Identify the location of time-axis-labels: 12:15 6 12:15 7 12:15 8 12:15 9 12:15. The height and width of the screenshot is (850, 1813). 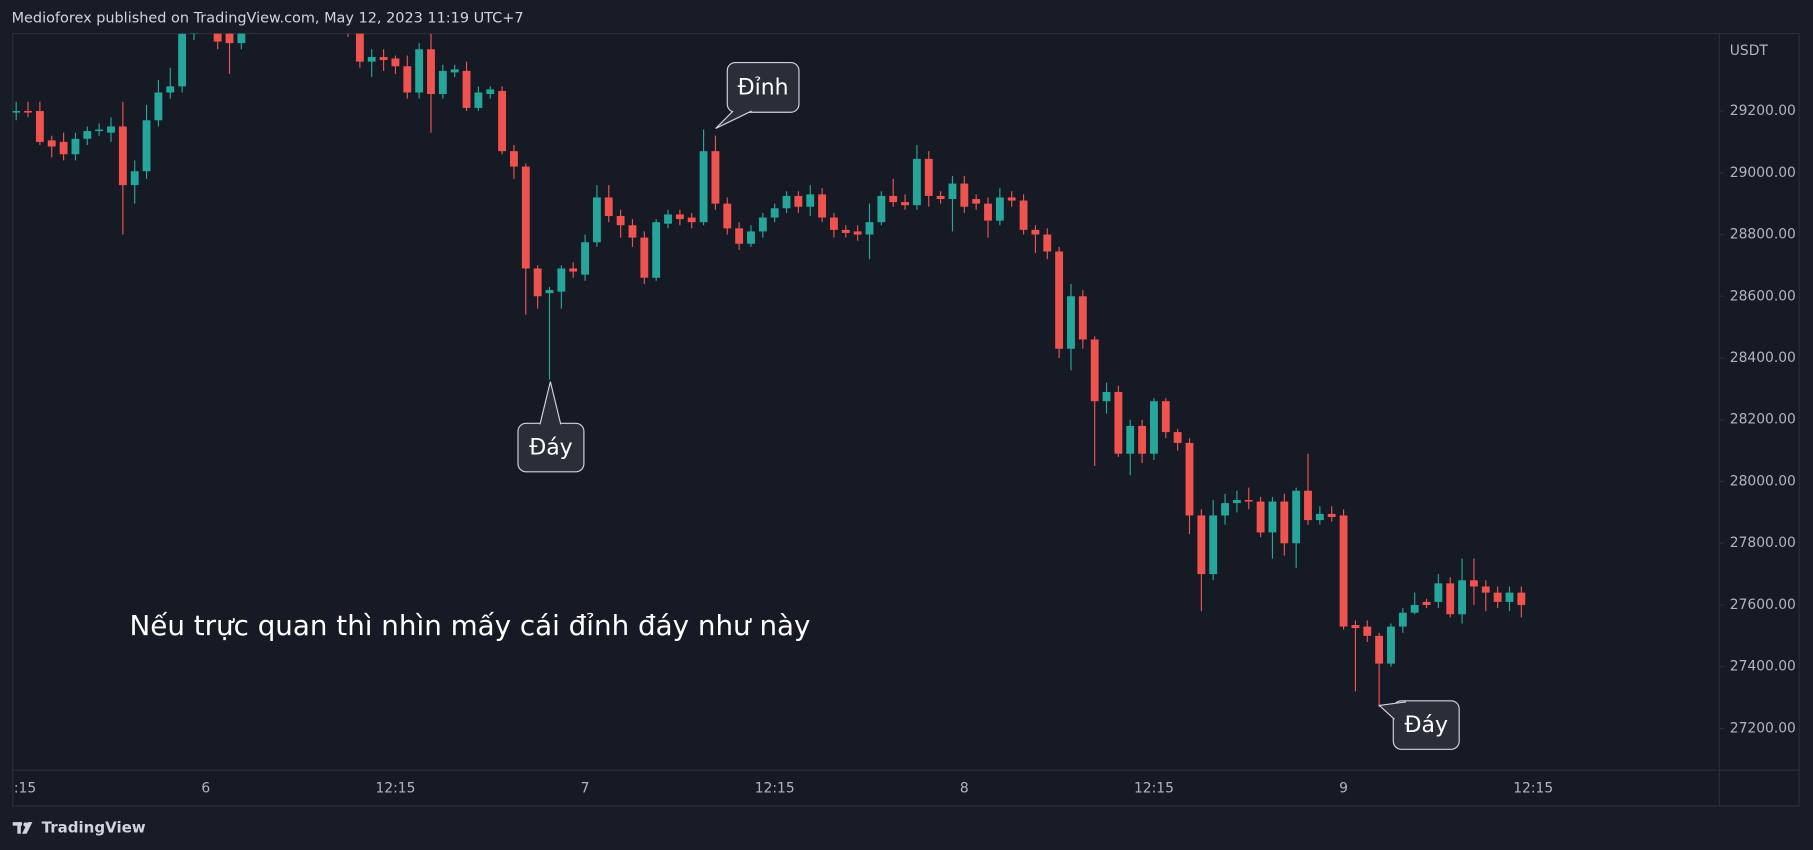
(783, 789).